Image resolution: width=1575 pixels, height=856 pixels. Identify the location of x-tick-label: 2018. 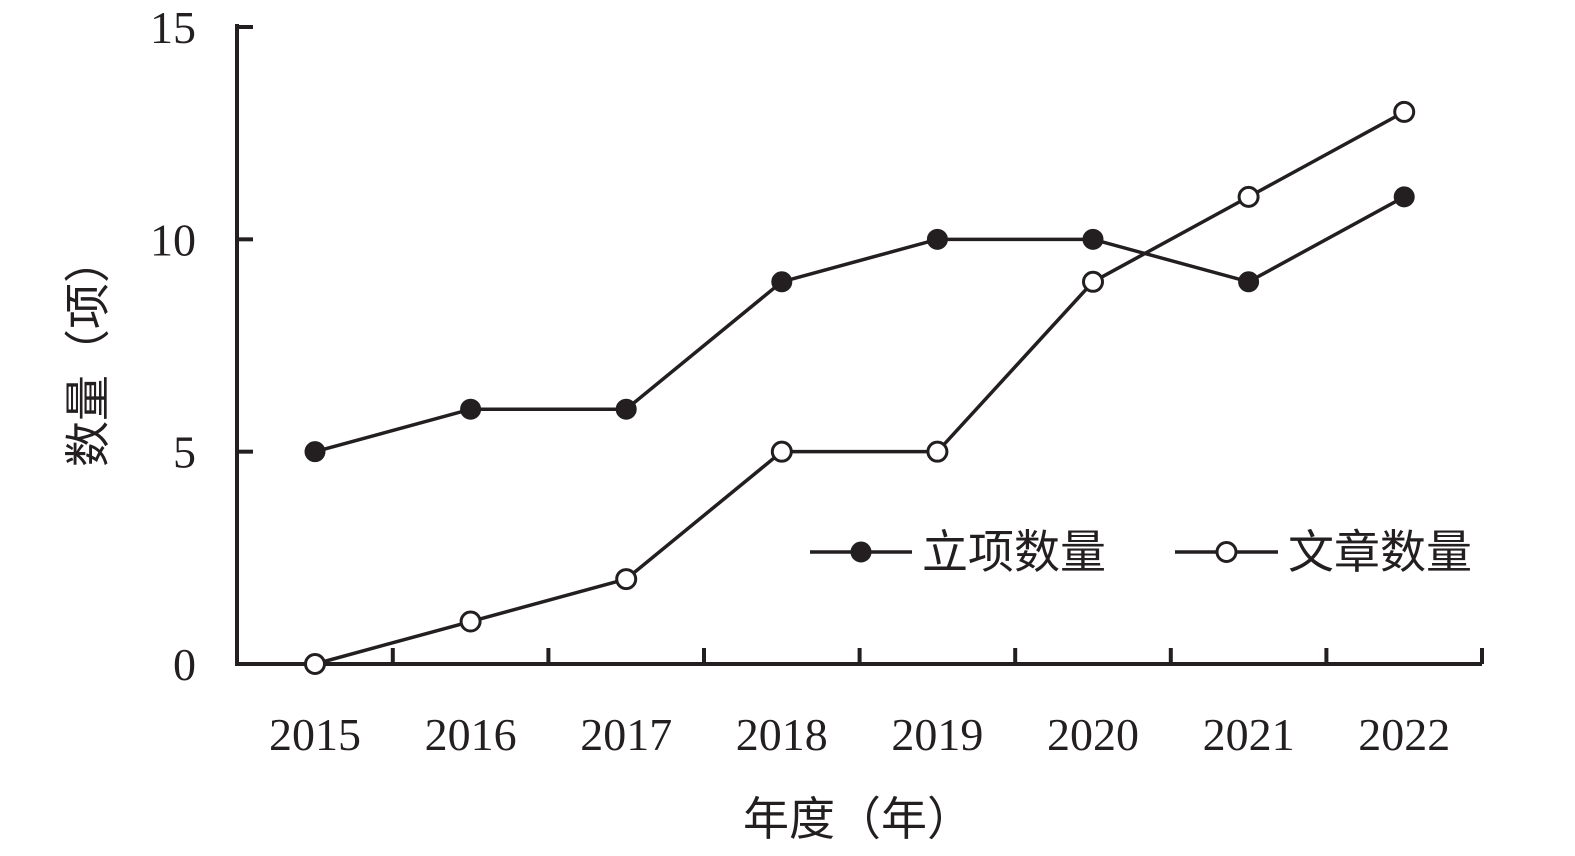
(782, 734).